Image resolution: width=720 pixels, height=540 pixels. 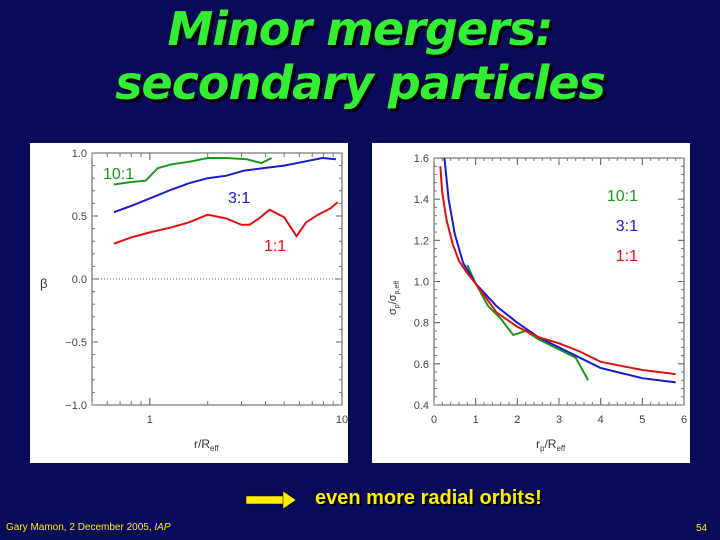 I want to click on x-tick-label: 3, so click(x=559, y=420).